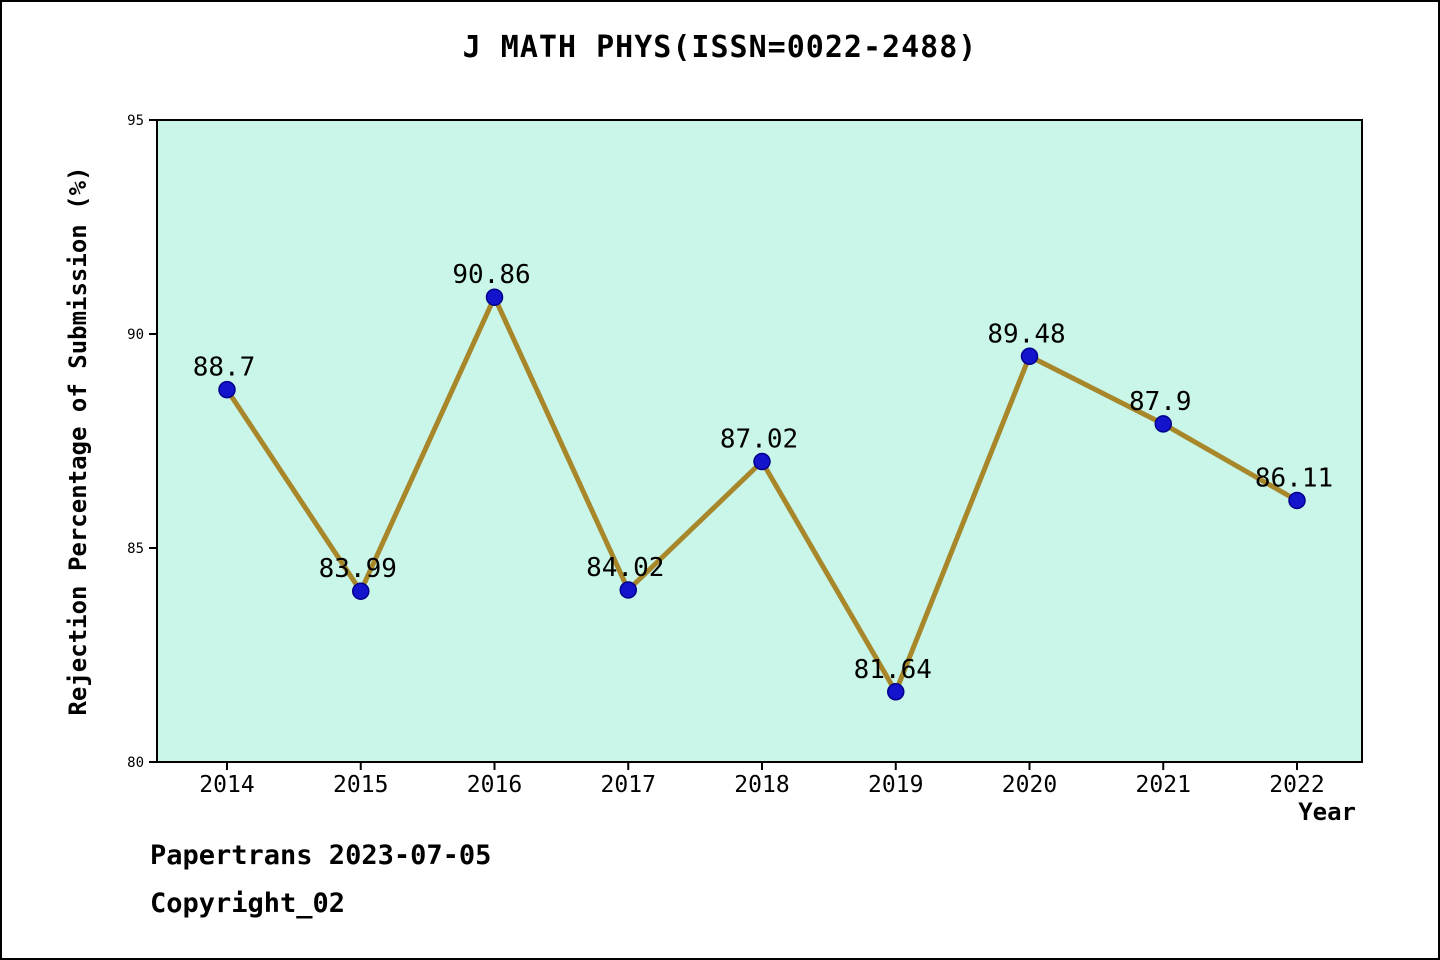 The image size is (1440, 960). Describe the element at coordinates (224, 368) in the screenshot. I see `data-point-label: 88.7` at that location.